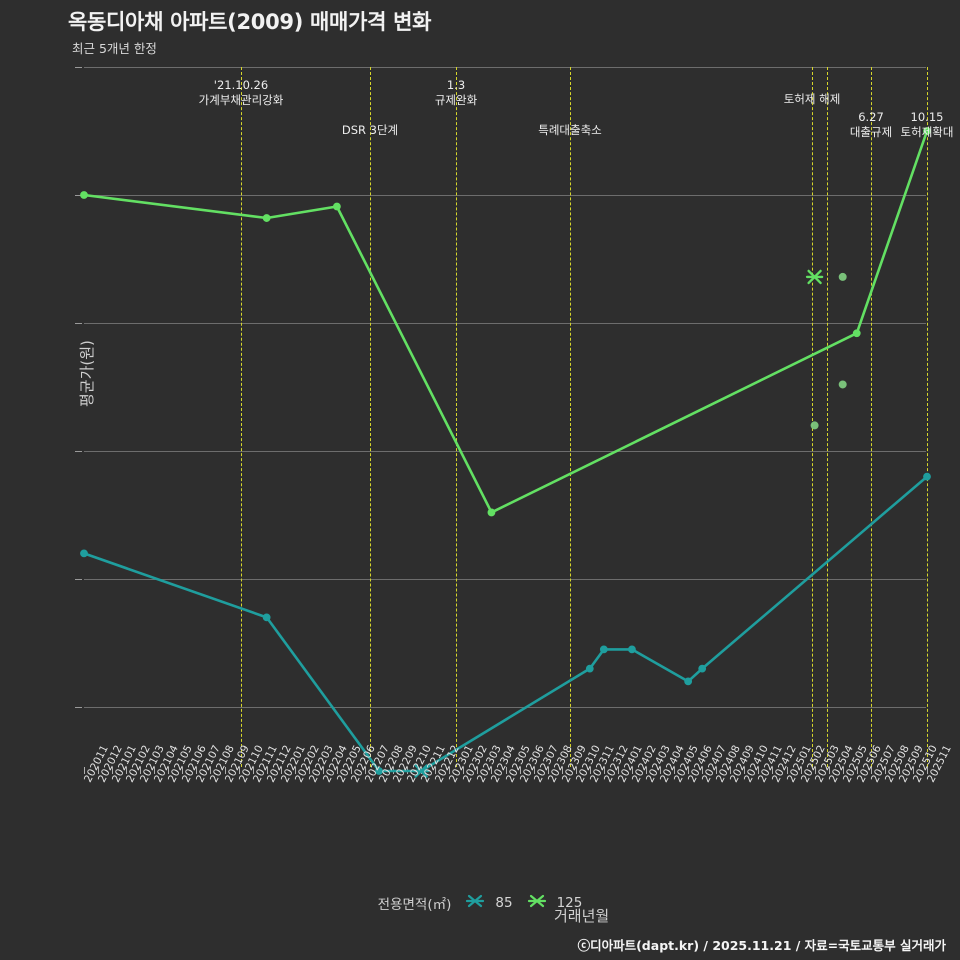 The height and width of the screenshot is (960, 960). I want to click on event-annotation: '21.10.26 가계부채관리강화, so click(241, 93).